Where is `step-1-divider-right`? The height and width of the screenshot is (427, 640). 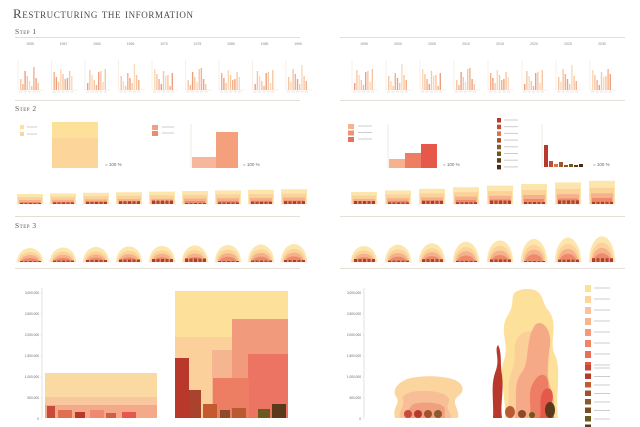 step-1-divider-right is located at coordinates (482, 37).